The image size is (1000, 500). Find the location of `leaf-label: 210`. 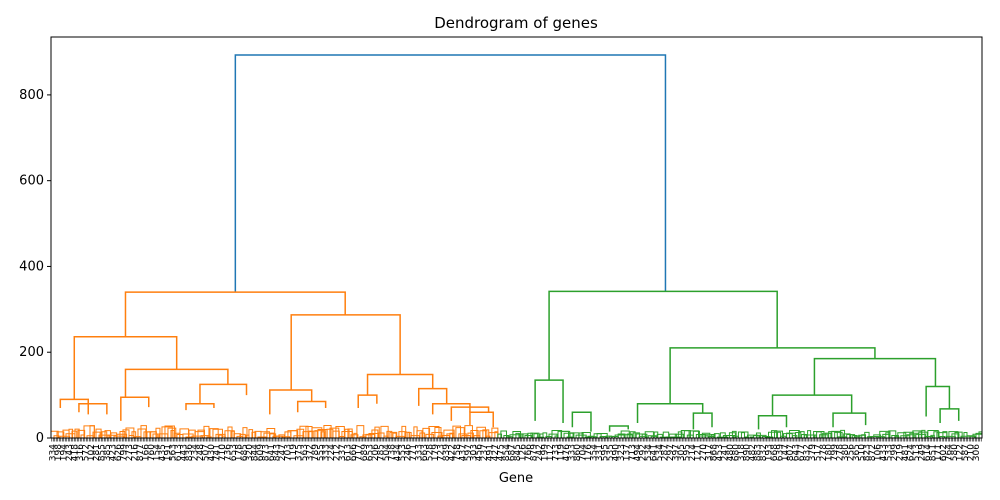

leaf-label: 210 is located at coordinates (972, 452).